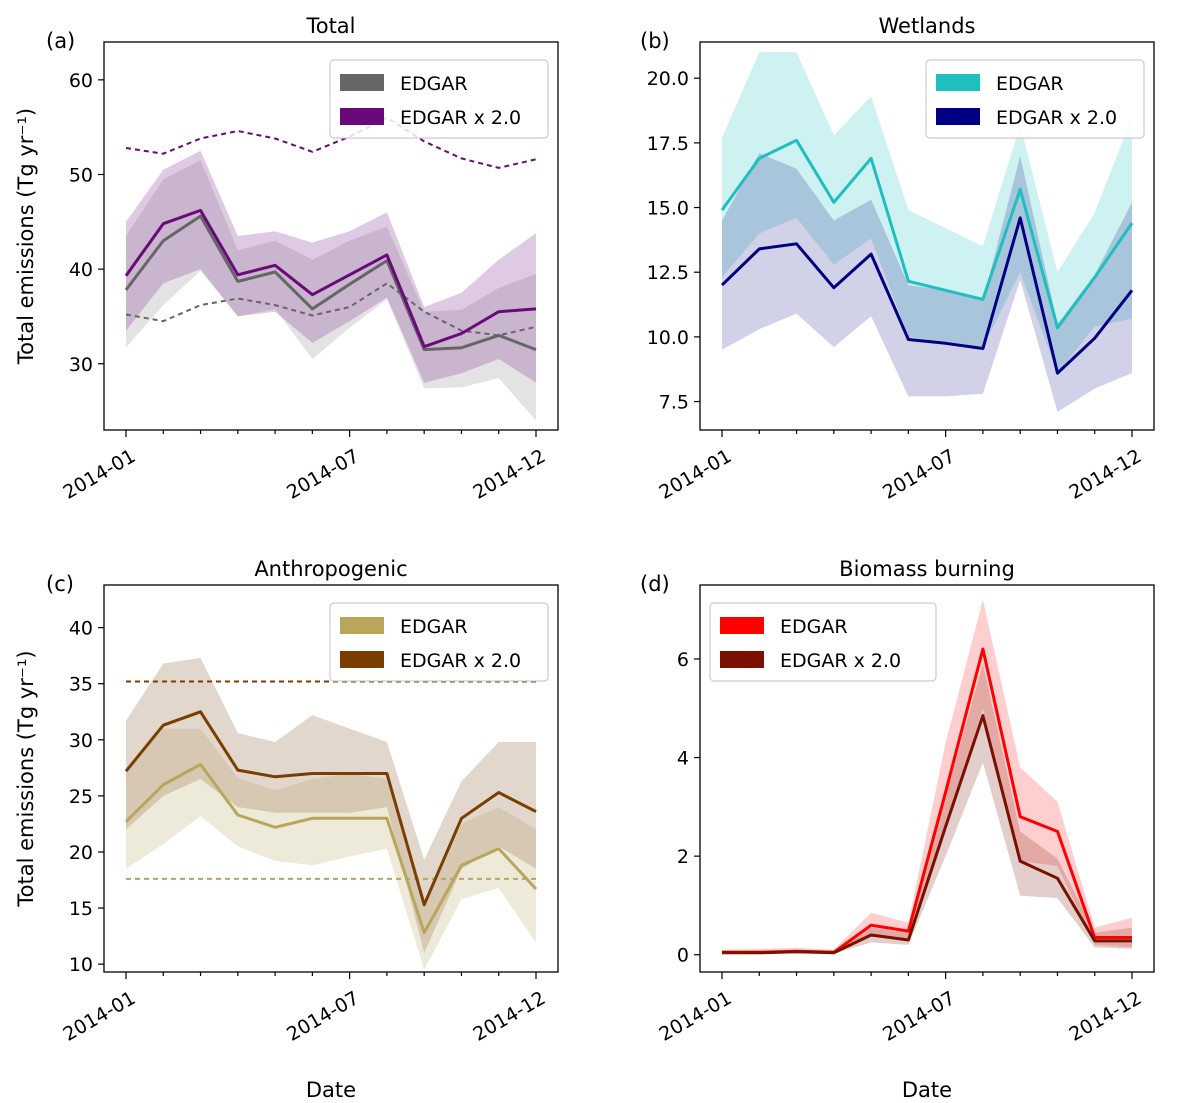 This screenshot has width=1192, height=1103. What do you see at coordinates (434, 627) in the screenshot?
I see `legend-label-c-1: EDGAR` at bounding box center [434, 627].